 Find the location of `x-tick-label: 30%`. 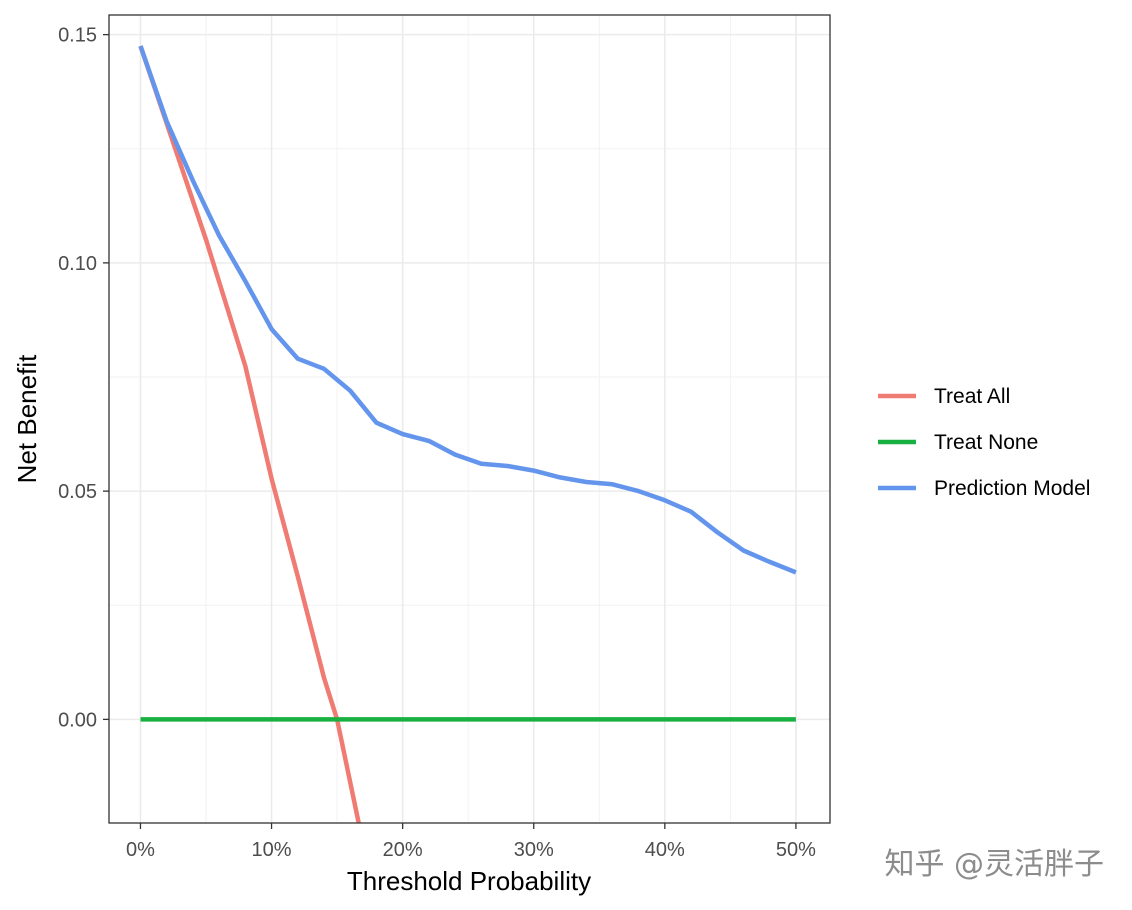

x-tick-label: 30% is located at coordinates (534, 850).